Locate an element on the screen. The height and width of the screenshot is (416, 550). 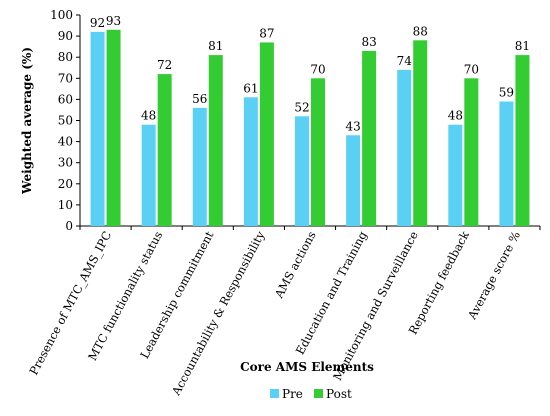
y-tick-label: 60 is located at coordinates (65, 99).